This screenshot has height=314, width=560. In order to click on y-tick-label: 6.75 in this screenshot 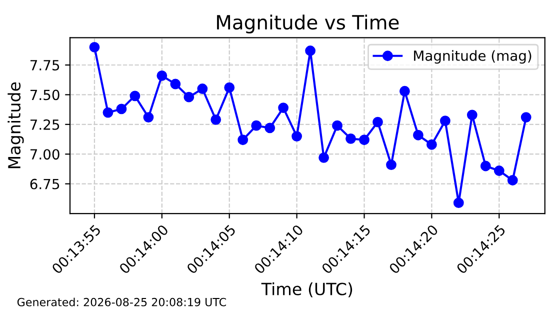, I will do `click(45, 184)`.